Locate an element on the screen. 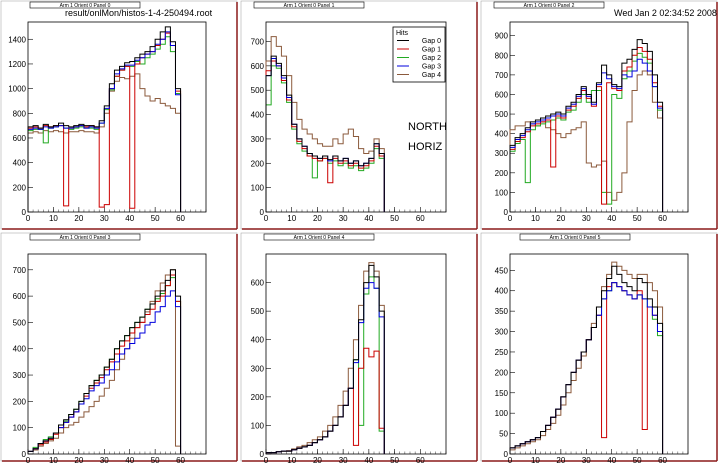 Image resolution: width=720 pixels, height=464 pixels. y-tick-label: 1400 is located at coordinates (17, 39).